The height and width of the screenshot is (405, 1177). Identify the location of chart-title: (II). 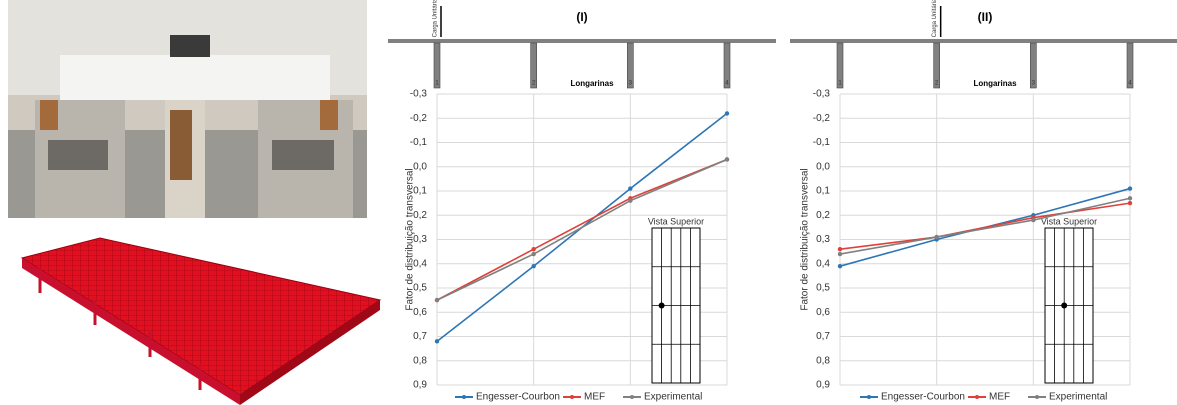
(985, 17).